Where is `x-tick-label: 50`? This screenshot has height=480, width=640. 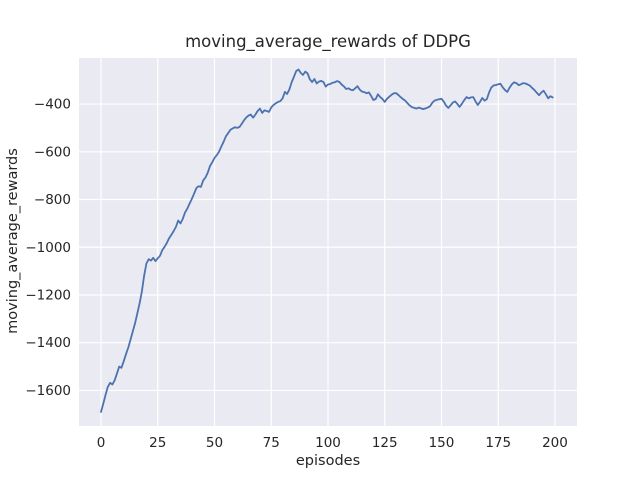
x-tick-label: 50 is located at coordinates (214, 443).